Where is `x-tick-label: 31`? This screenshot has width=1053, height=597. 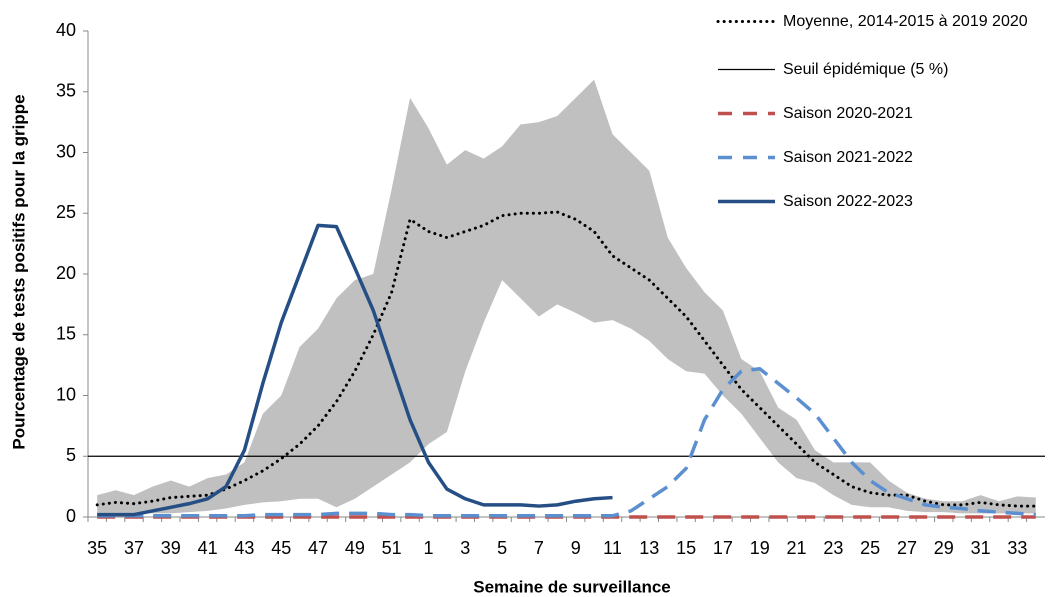
x-tick-label: 31 is located at coordinates (981, 548).